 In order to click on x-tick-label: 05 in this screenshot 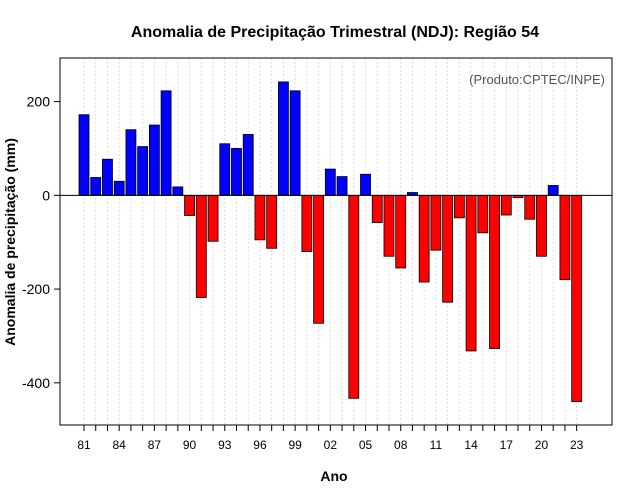, I will do `click(366, 445)`.